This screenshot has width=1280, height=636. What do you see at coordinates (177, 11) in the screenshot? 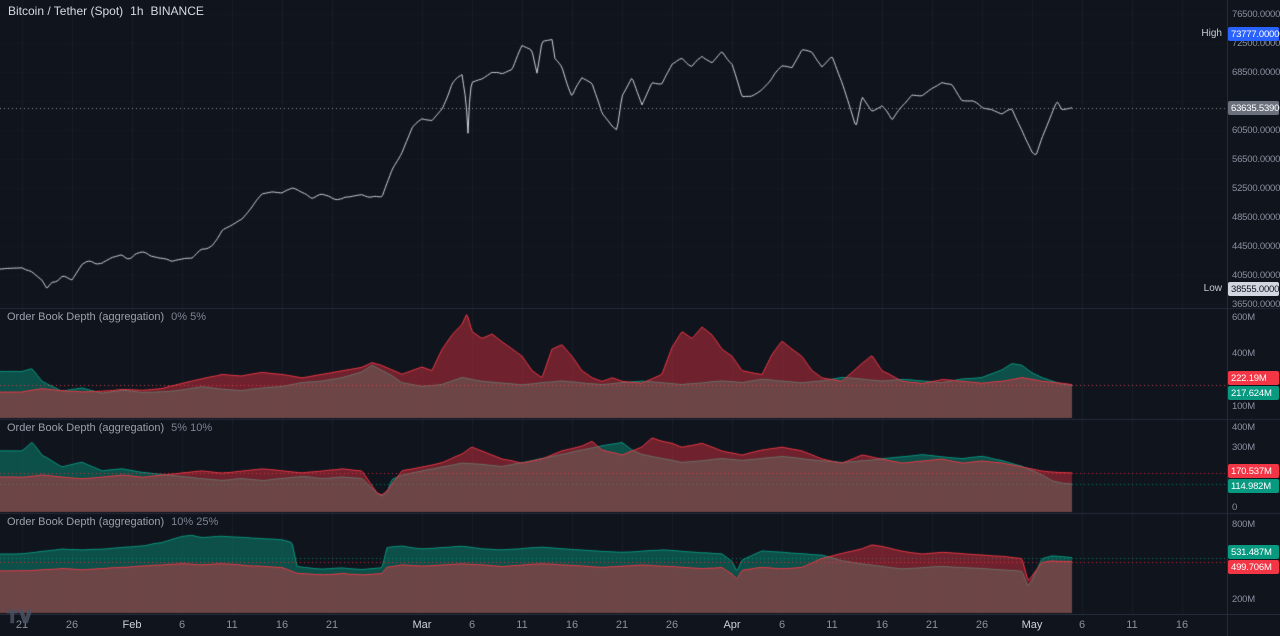
I see `exchange-label: BINANCE` at bounding box center [177, 11].